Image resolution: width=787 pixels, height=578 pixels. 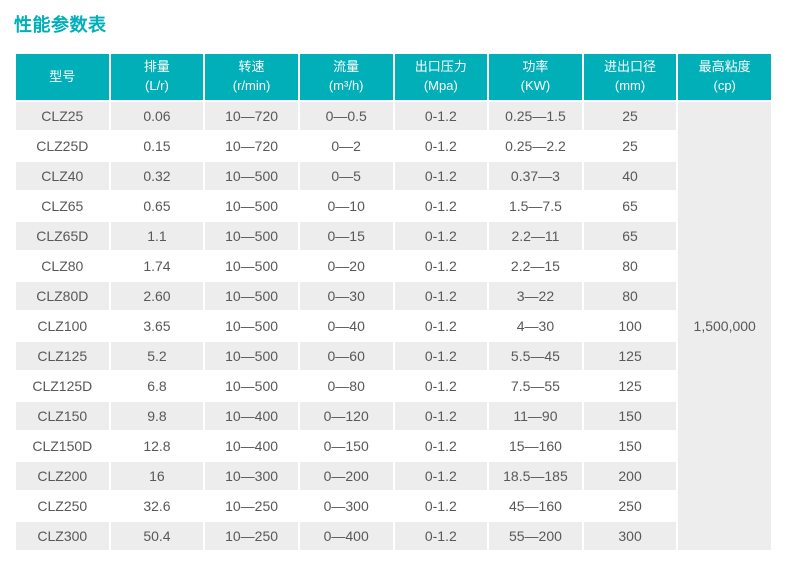 I want to click on table-cell-displacement: 12.8, so click(x=157, y=446).